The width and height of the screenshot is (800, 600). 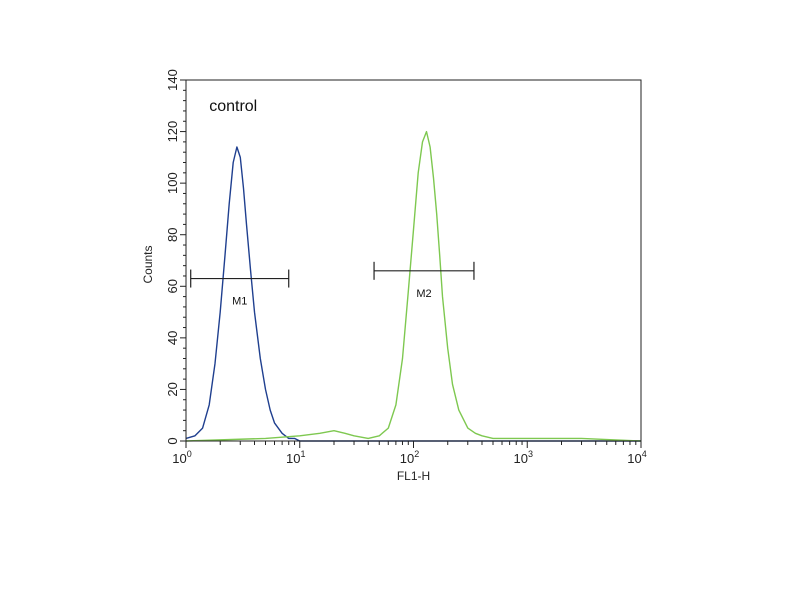 I want to click on x-axis-label: FL1-H, so click(x=413, y=476).